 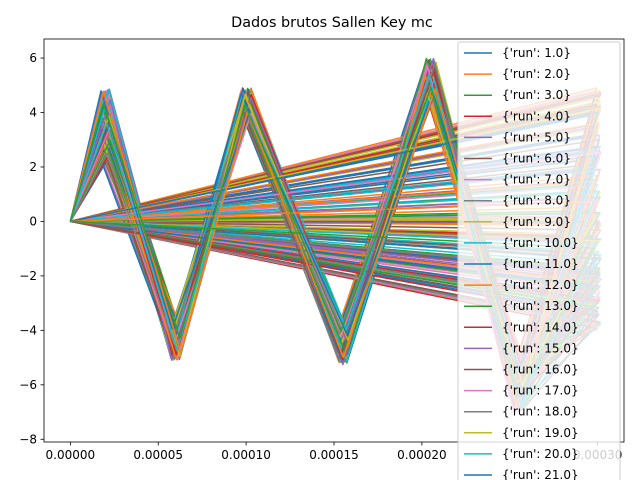 I want to click on legend-entry: {'run': 14.0}, so click(x=540, y=327).